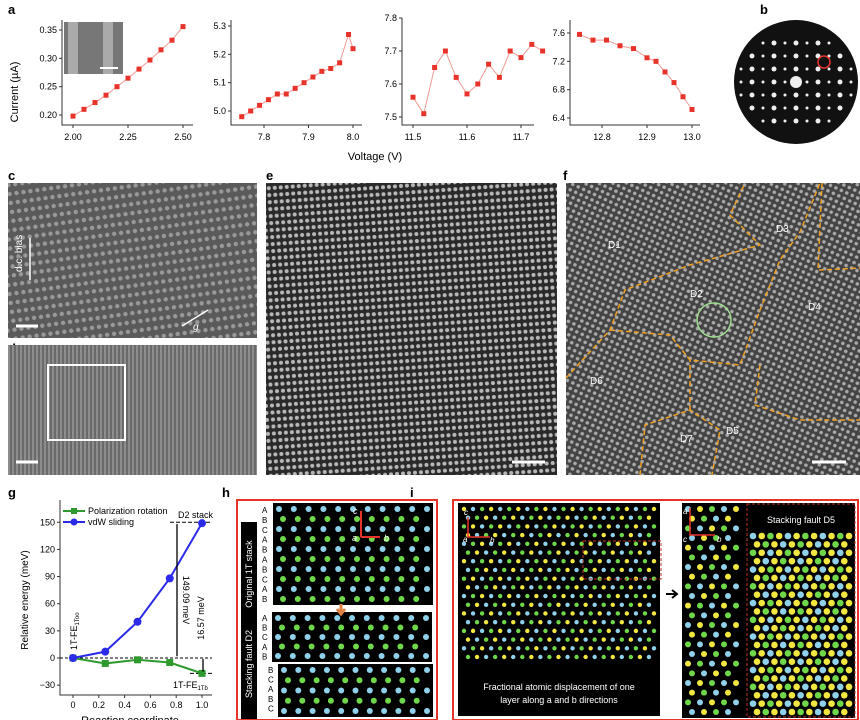  What do you see at coordinates (48, 58) in the screenshot?
I see `y-tick-label: 0.30` at bounding box center [48, 58].